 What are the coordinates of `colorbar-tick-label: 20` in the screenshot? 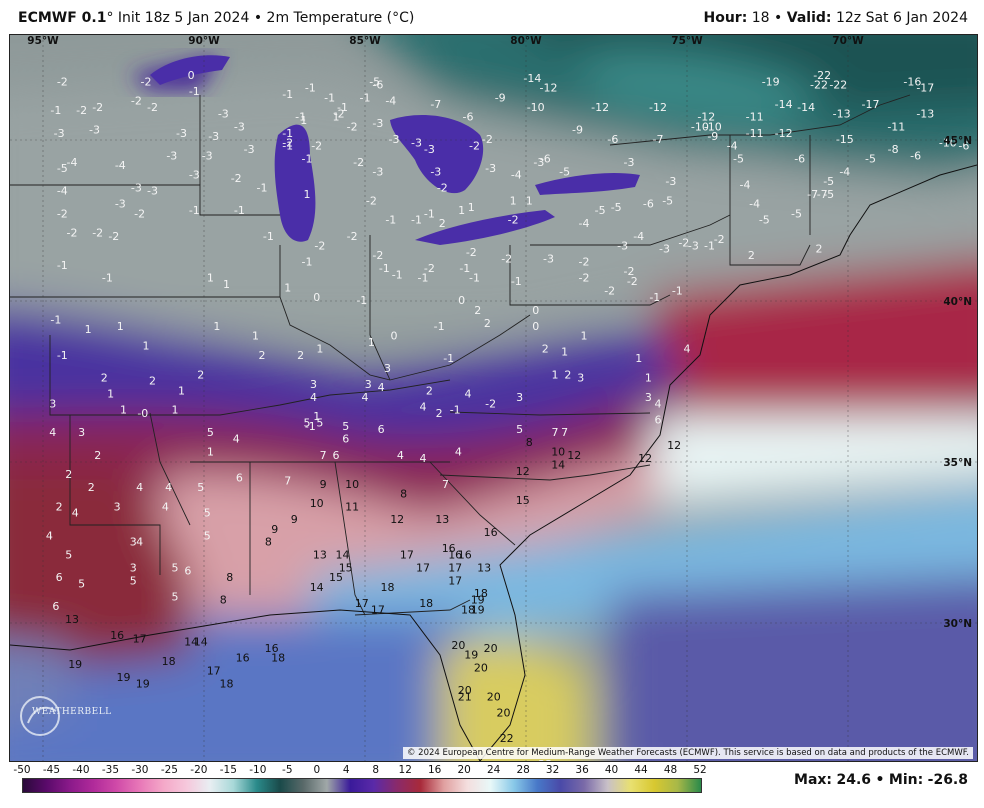 It's located at (464, 770).